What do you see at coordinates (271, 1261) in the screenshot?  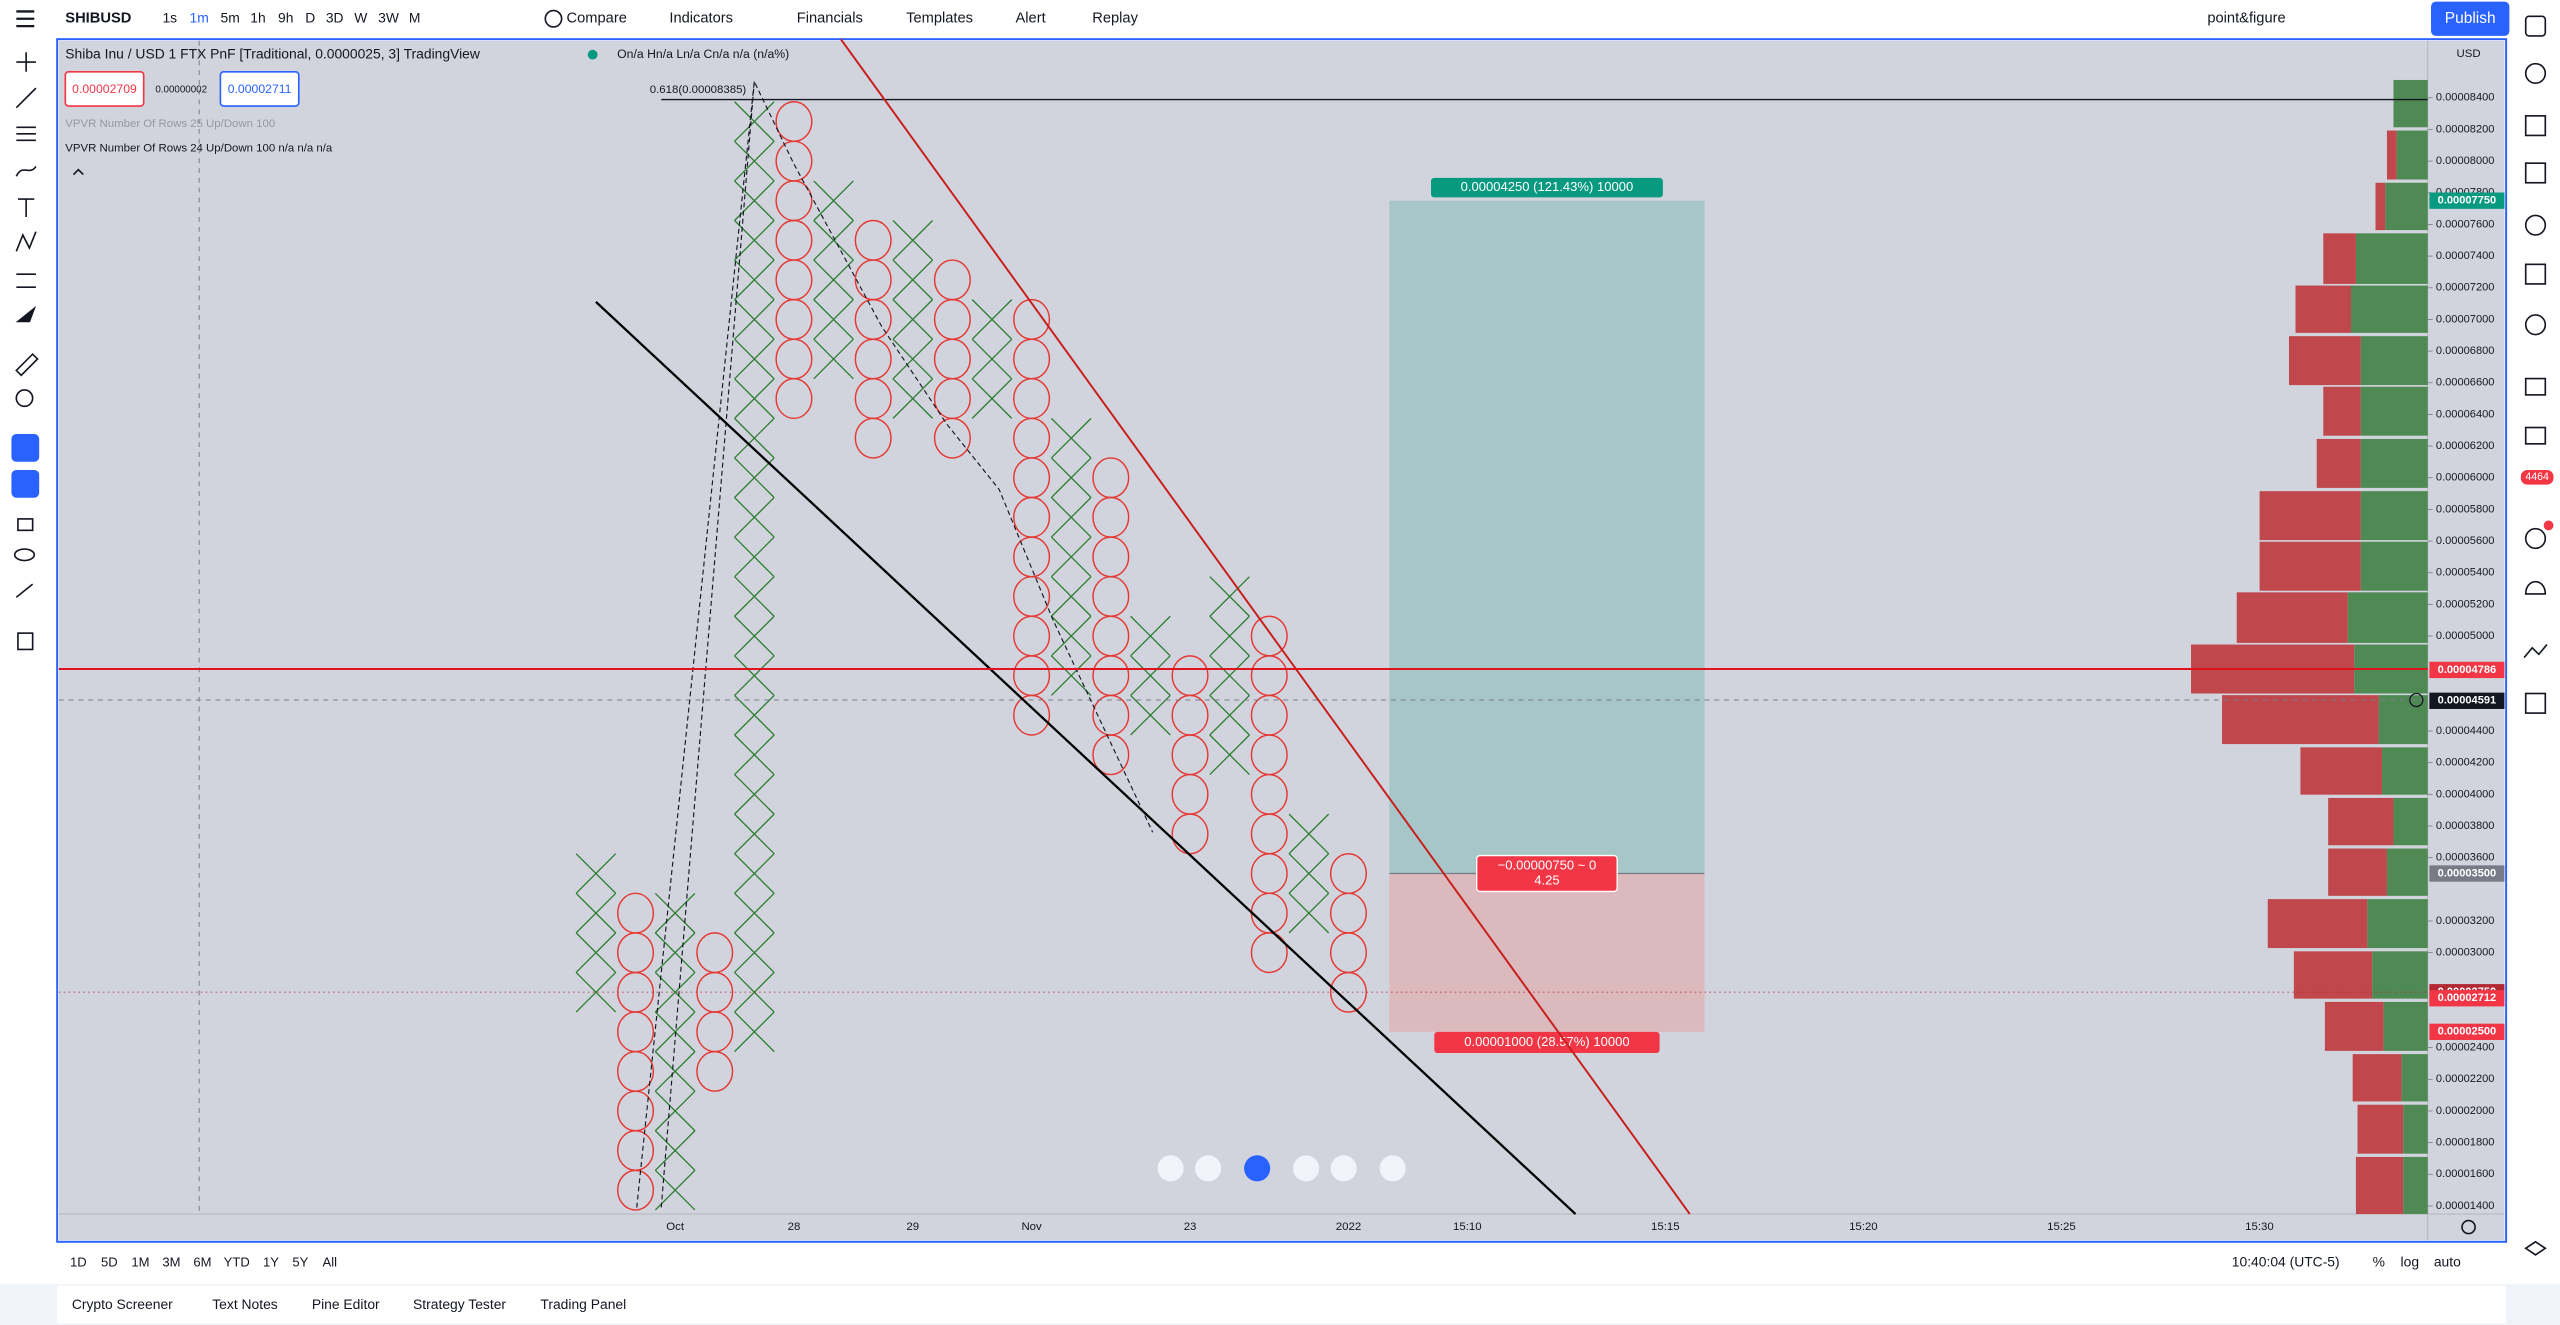 I see `time-range: 1Y` at bounding box center [271, 1261].